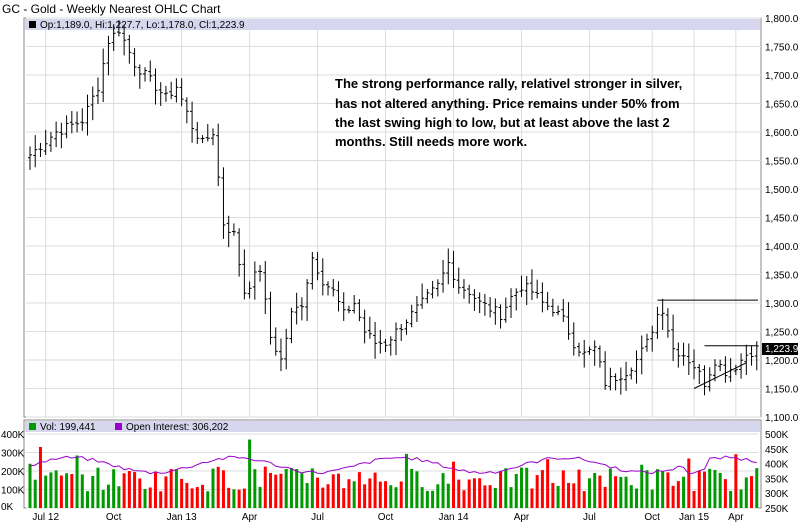 The image size is (800, 529). I want to click on last-price-label: 1,223.9, so click(782, 349).